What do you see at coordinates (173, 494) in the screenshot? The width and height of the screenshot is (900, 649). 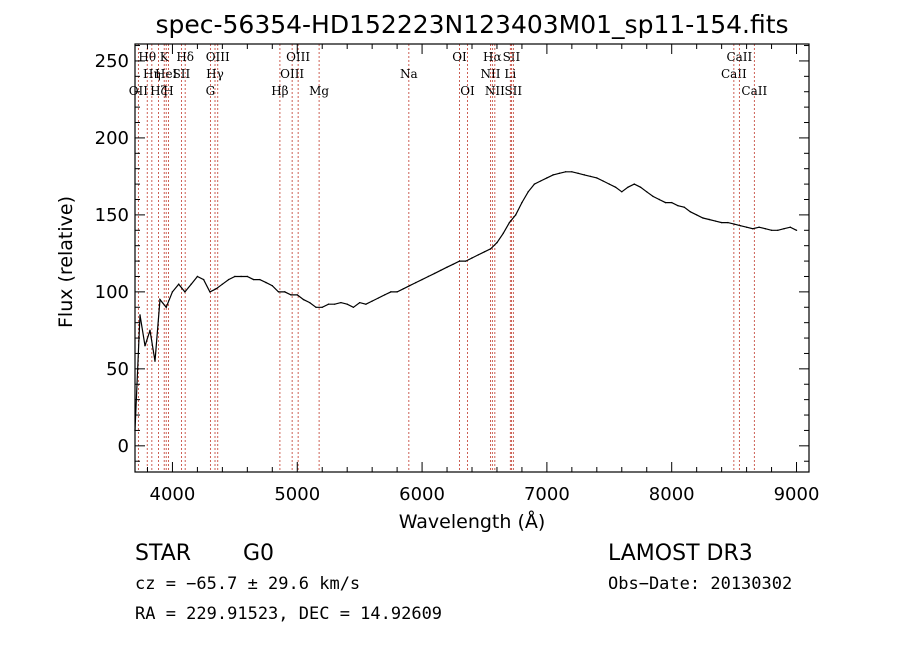 I see `x-tick-label: 4000` at bounding box center [173, 494].